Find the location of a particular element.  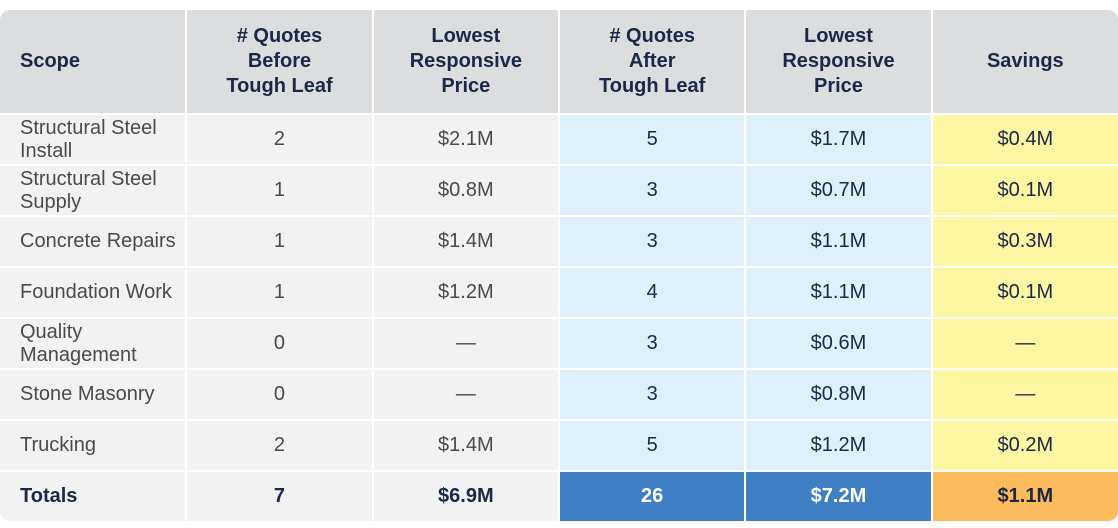

body-row: Trucking 2 $1.4M 5 $1.2M $0.2M is located at coordinates (559, 445).